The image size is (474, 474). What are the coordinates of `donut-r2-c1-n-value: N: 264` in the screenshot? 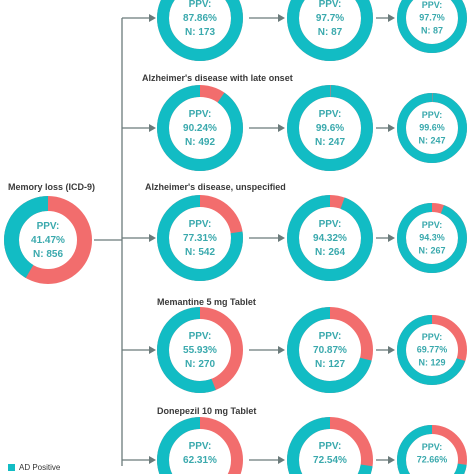 It's located at (330, 252).